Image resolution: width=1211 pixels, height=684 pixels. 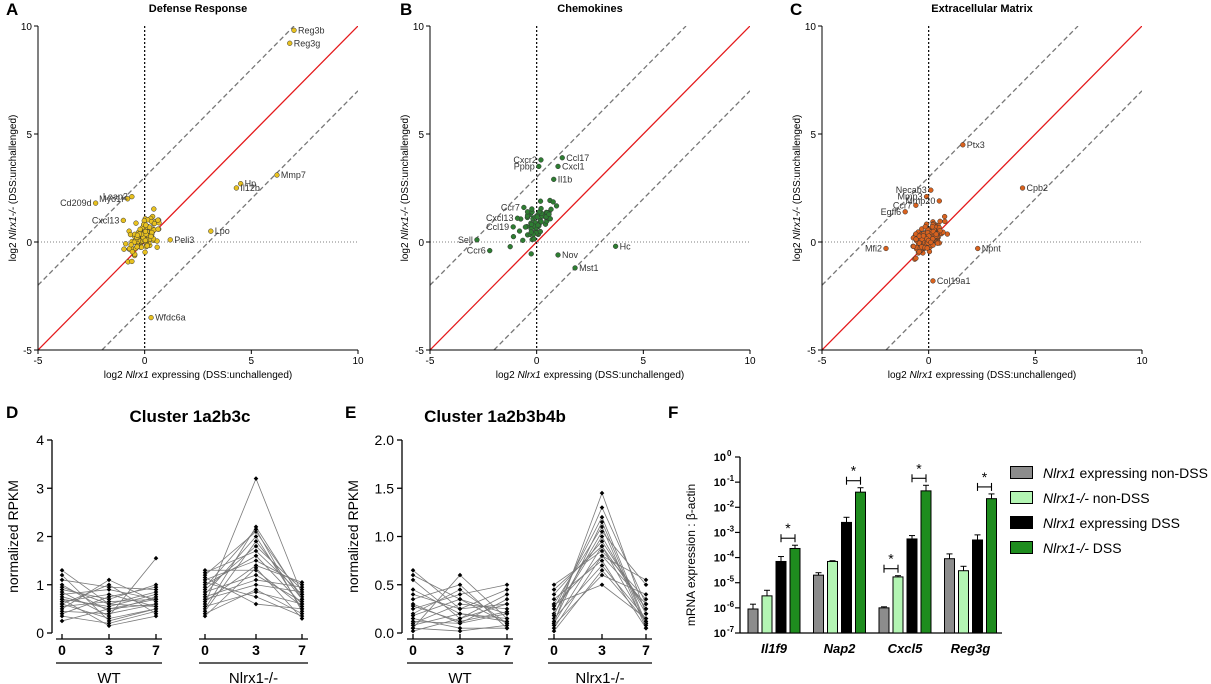 I want to click on y-tick-label: 1, so click(x=40, y=585).